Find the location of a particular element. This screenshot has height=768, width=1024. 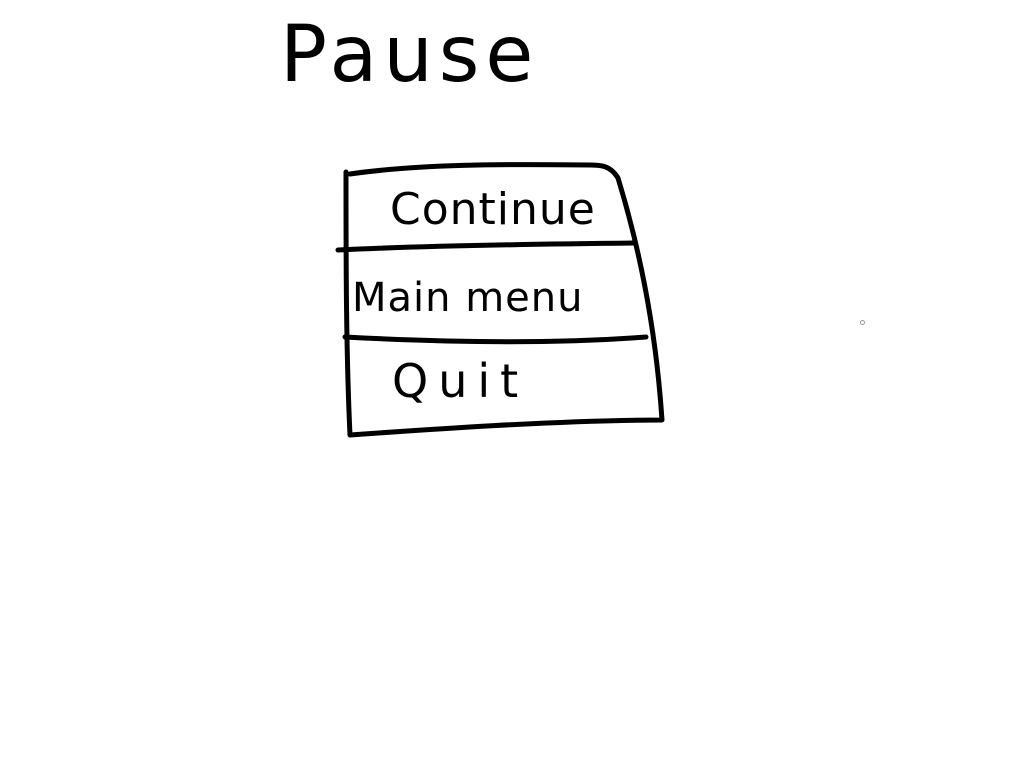

stray-dot is located at coordinates (862, 322).